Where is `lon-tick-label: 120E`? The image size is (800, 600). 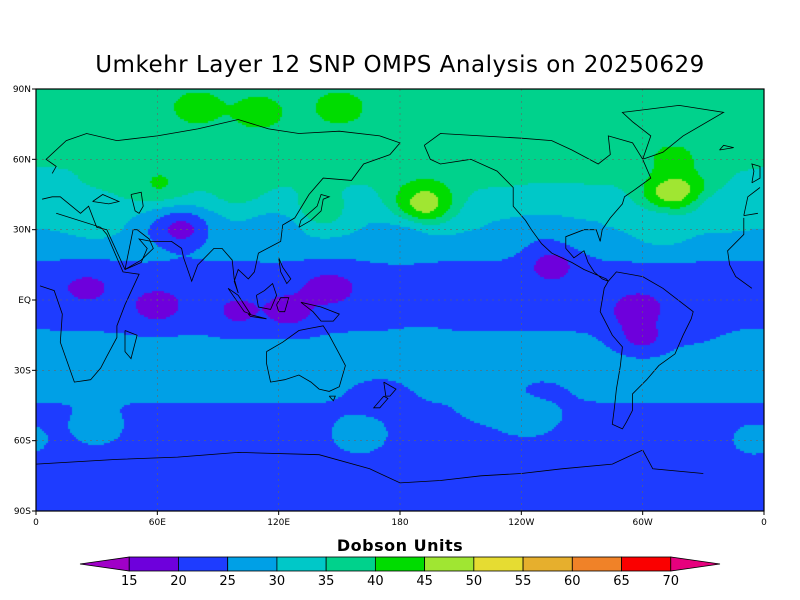
lon-tick-label: 120E is located at coordinates (278, 523).